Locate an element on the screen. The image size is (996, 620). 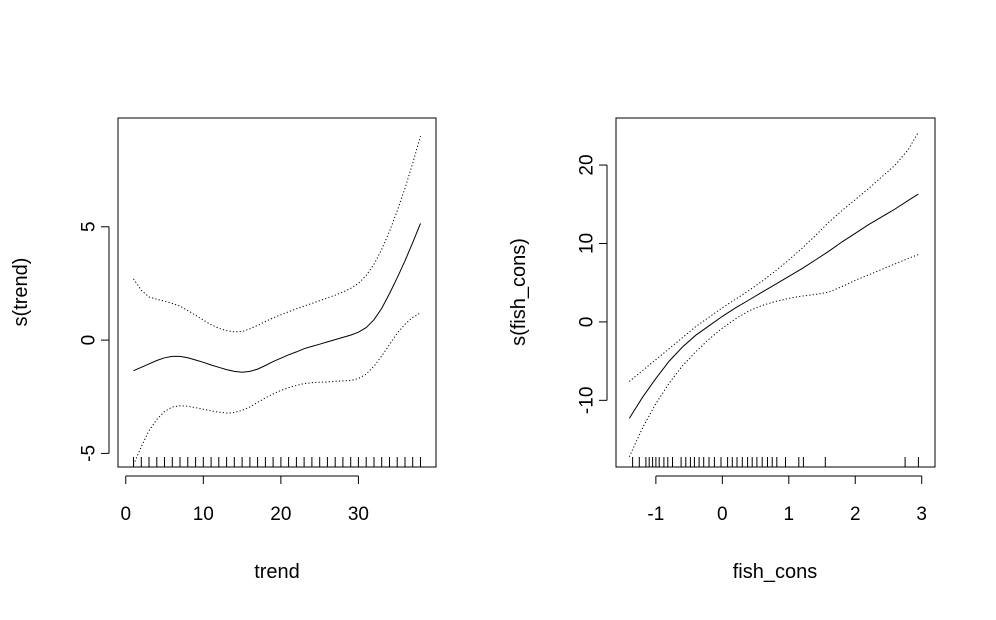
x-axis: -1 0 1 2 3 is located at coordinates (787, 500).